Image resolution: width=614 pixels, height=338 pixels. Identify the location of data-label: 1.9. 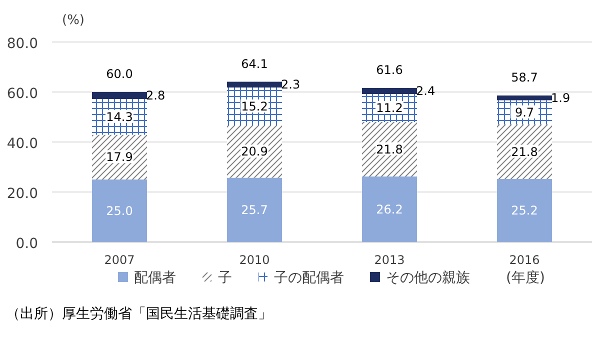
(560, 97).